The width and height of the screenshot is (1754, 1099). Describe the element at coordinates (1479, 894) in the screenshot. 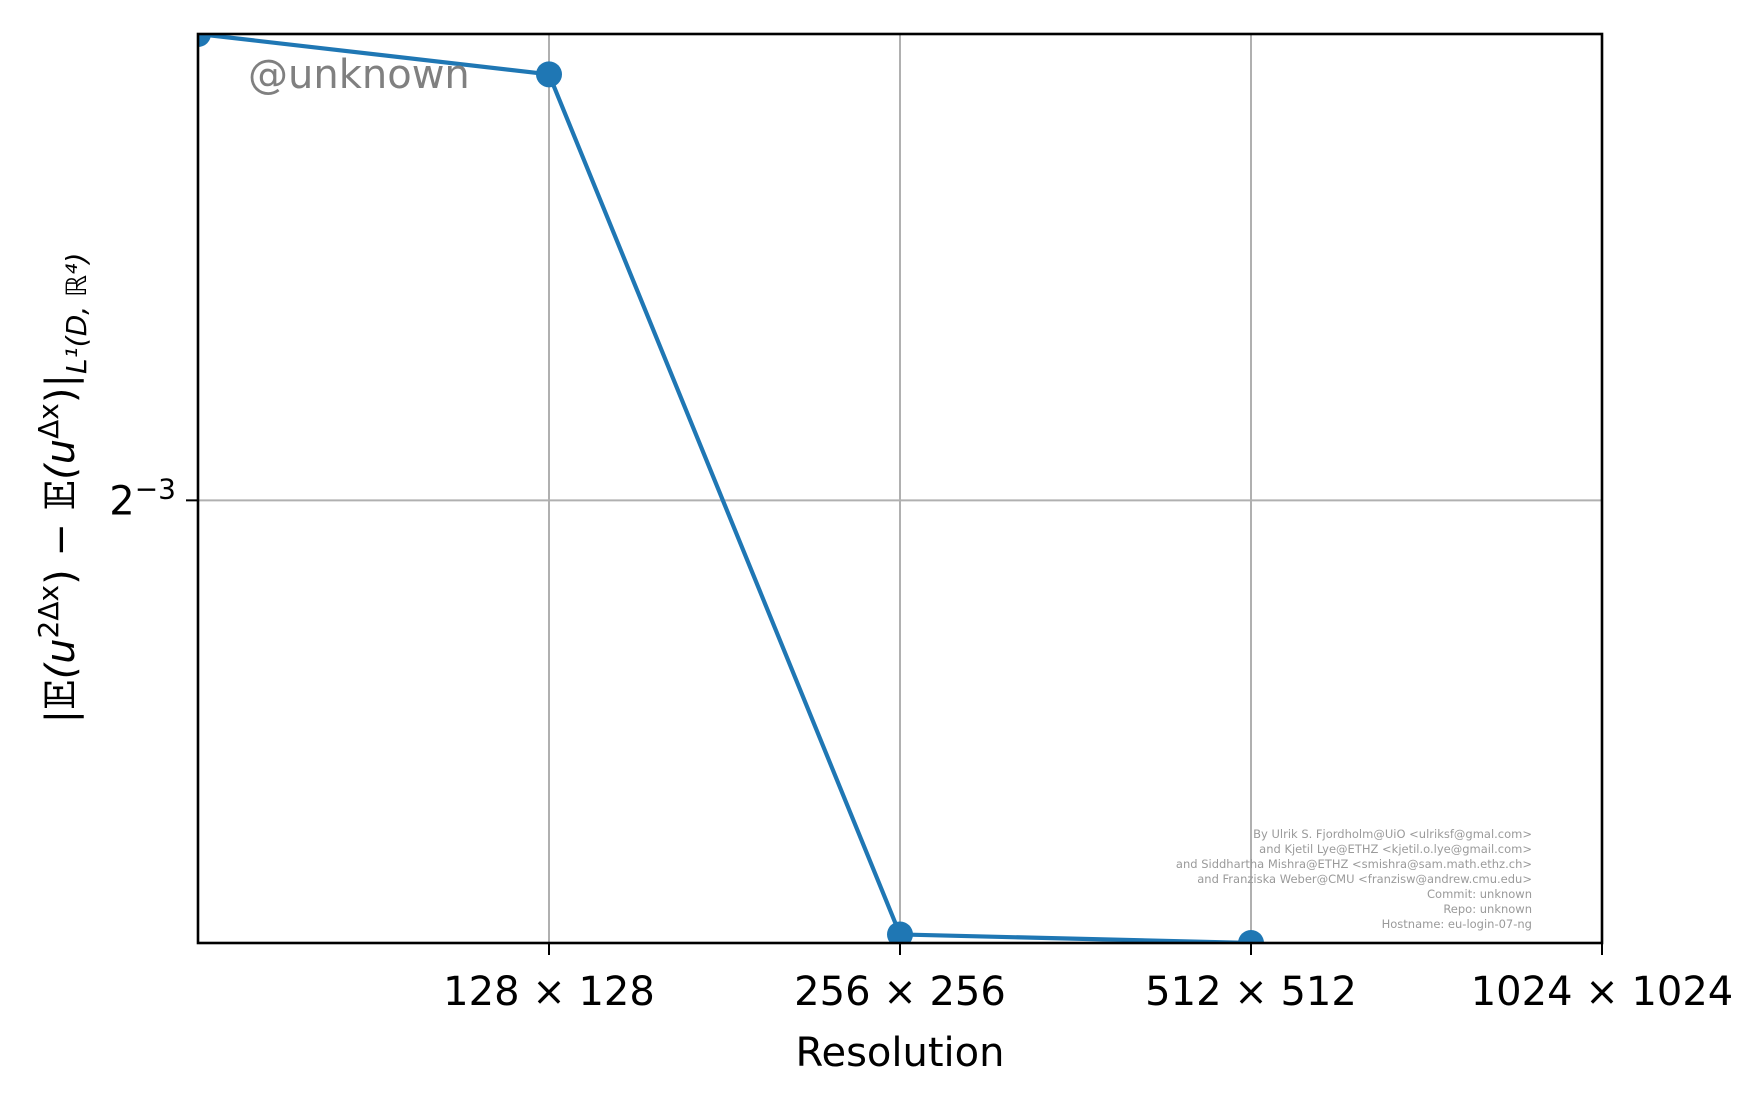

I see `credits-line: Commit: unknown` at that location.